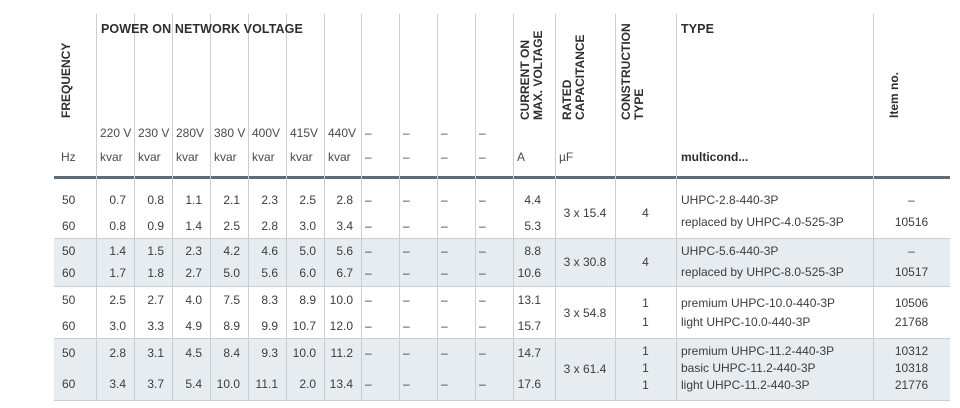  Describe the element at coordinates (531, 75) in the screenshot. I see `current-header: CURRENT ON MAX. VOLTAGE` at that location.